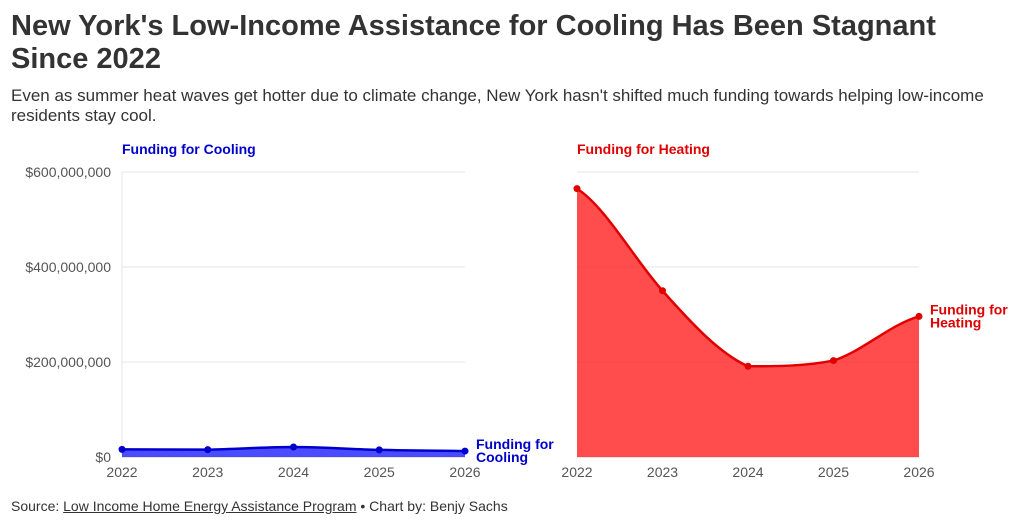  Describe the element at coordinates (189, 149) in the screenshot. I see `panel-title-0: Funding for Cooling` at that location.